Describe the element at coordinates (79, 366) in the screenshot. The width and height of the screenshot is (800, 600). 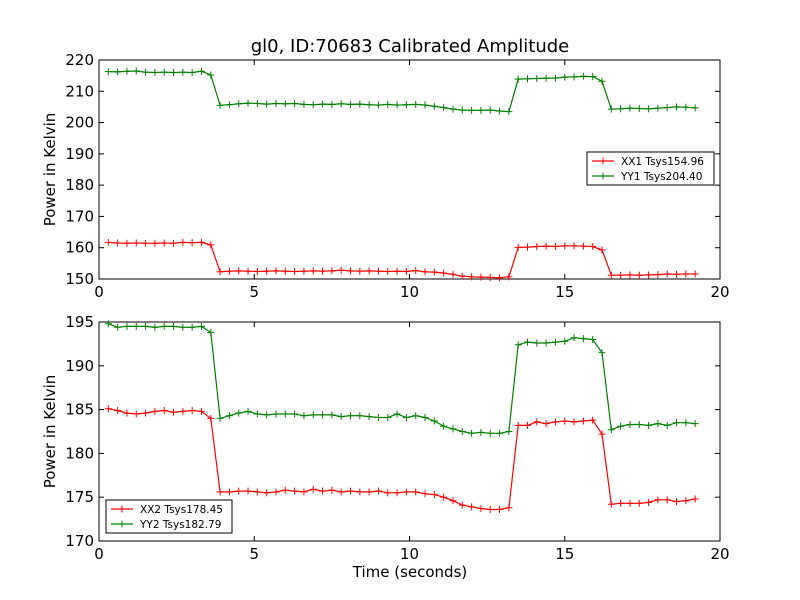
I see `y-tick-label: 190` at that location.